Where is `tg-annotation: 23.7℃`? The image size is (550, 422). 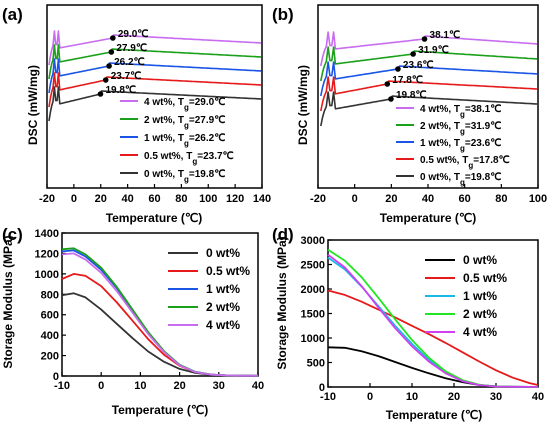
tg-annotation: 23.7℃ is located at coordinates (126, 76).